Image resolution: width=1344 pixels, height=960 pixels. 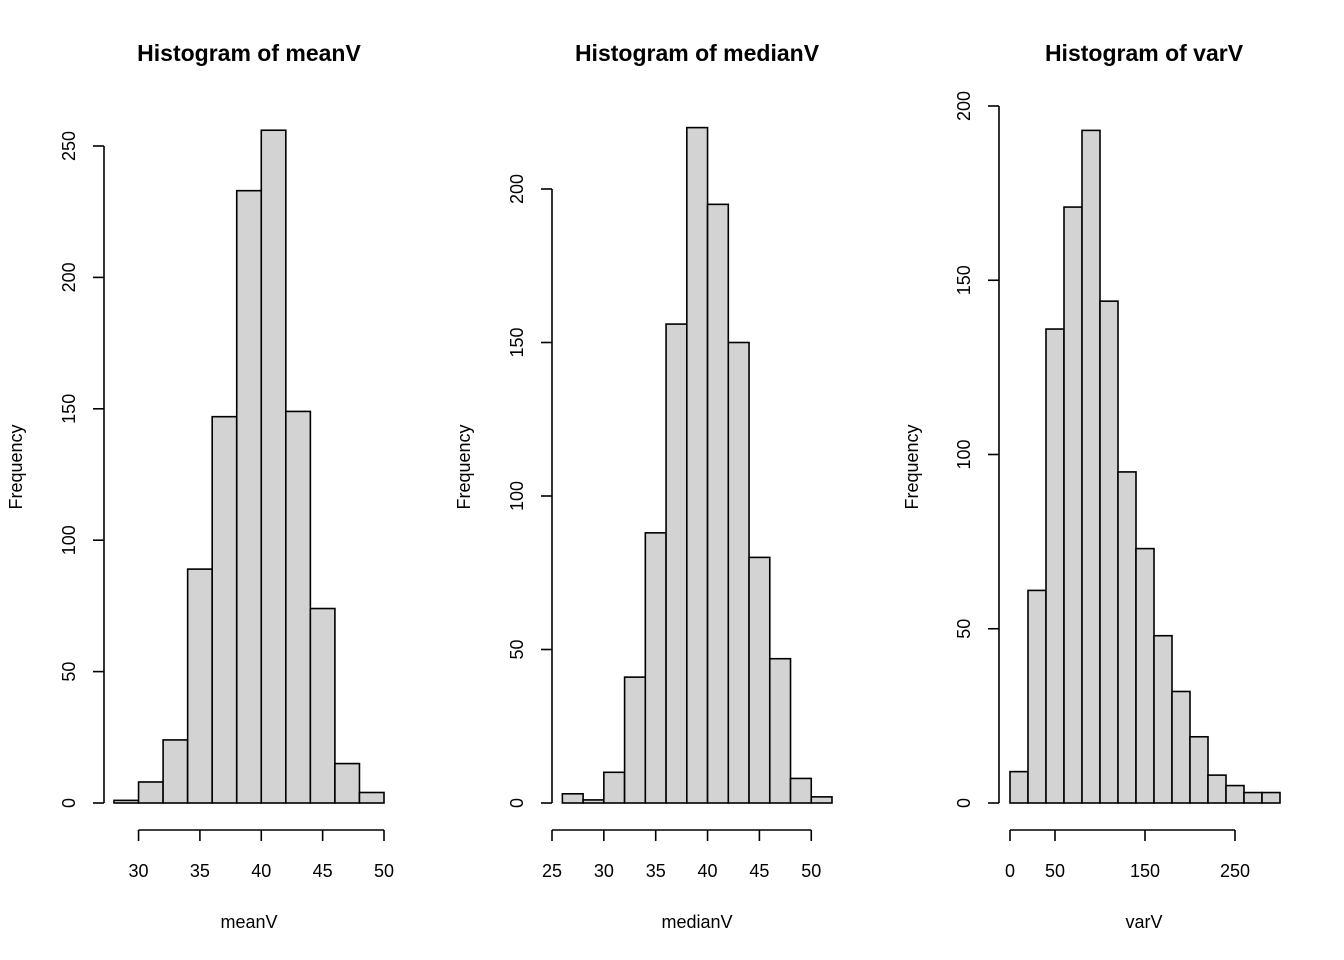 What do you see at coordinates (261, 855) in the screenshot?
I see `x-axis: 30 35 40 45 50` at bounding box center [261, 855].